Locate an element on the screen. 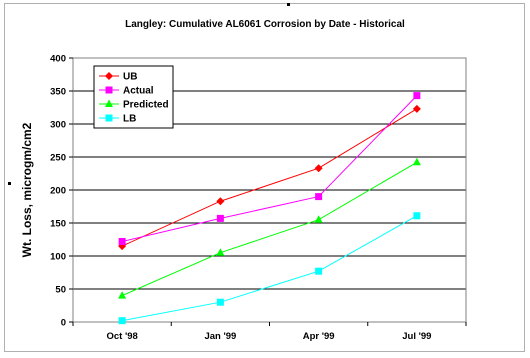 This screenshot has height=358, width=530. y-tick-label: 200 is located at coordinates (58, 191).